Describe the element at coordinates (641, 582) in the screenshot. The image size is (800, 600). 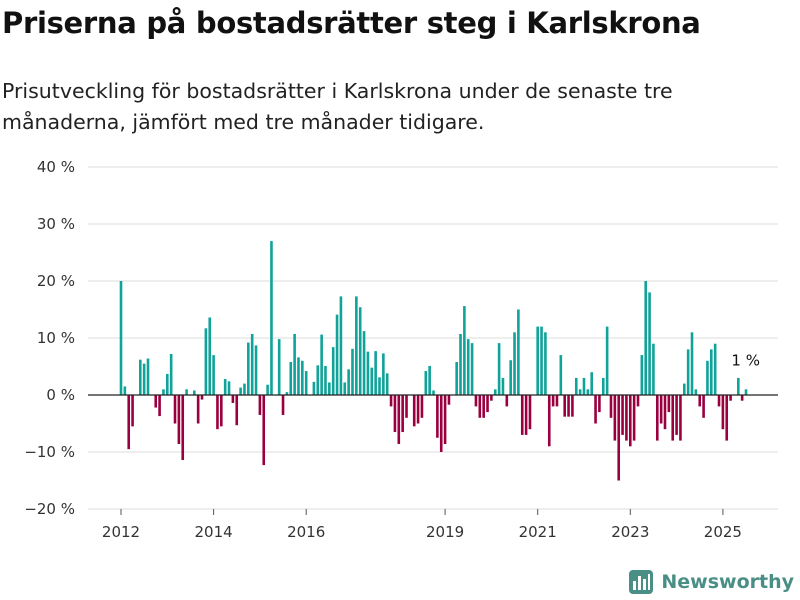
I see `bar-chart-logo-icon` at that location.